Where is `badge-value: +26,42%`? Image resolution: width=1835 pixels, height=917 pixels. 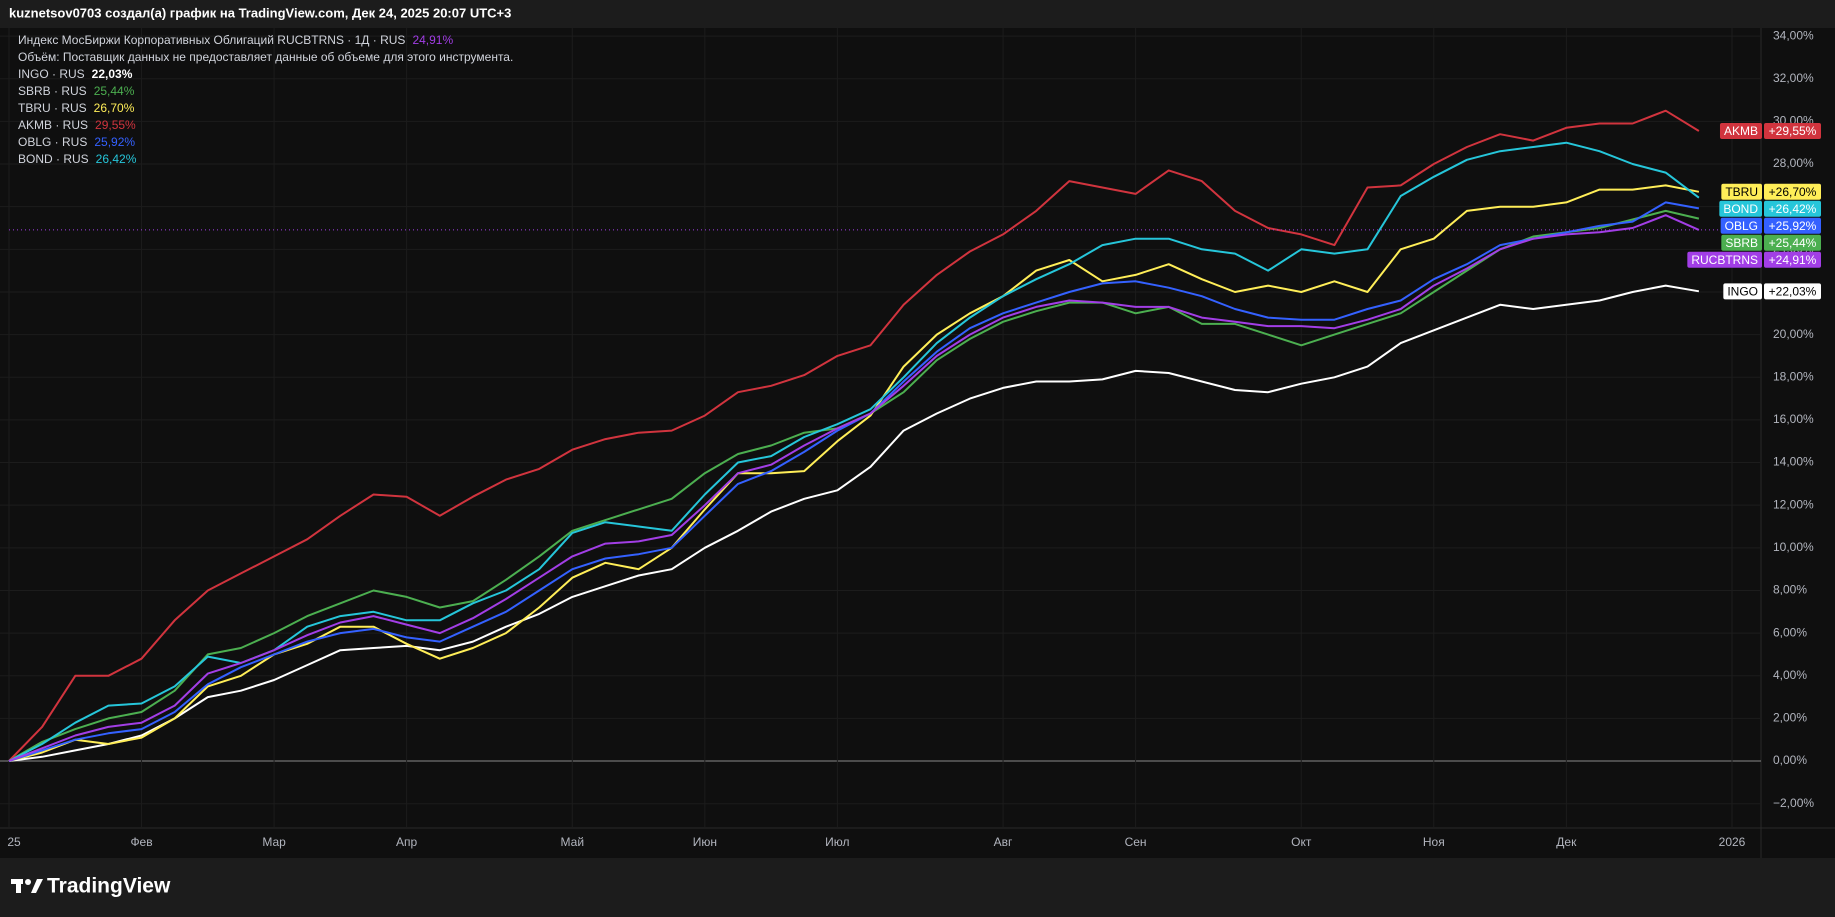
badge-value: +26,42% is located at coordinates (1793, 209).